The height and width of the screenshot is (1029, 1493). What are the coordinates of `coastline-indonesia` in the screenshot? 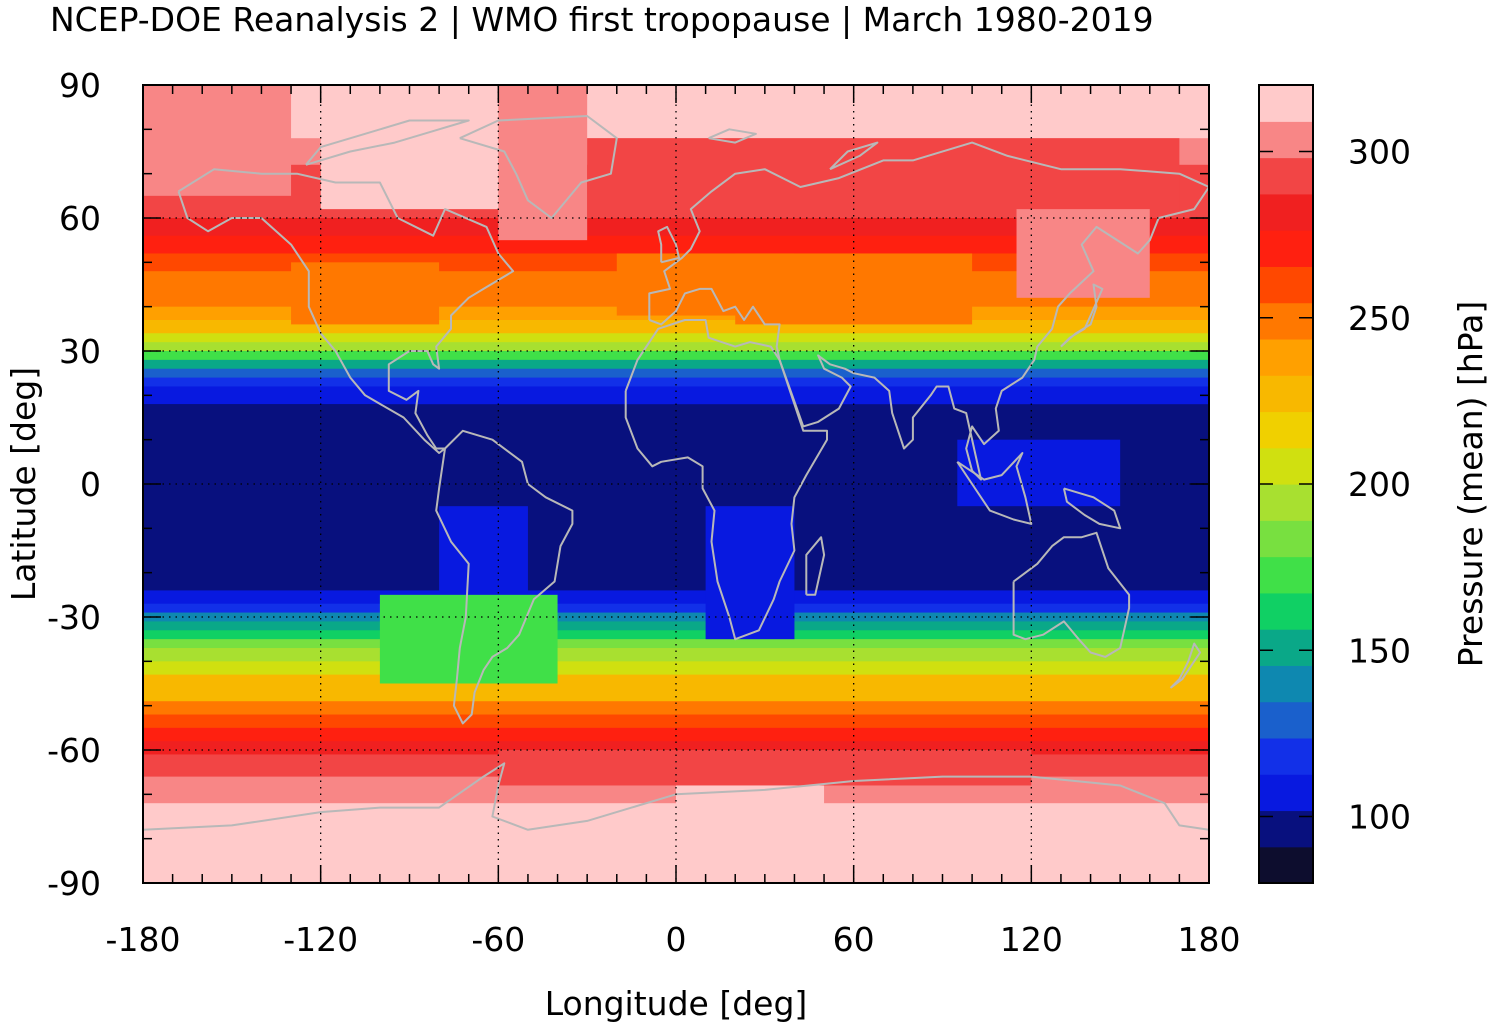 It's located at (994, 488).